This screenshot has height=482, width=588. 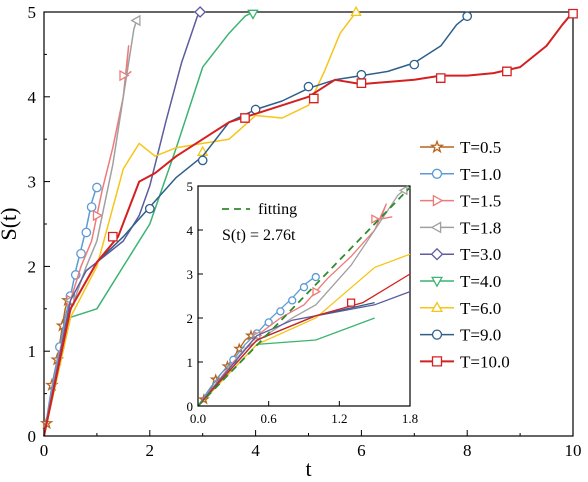 I want to click on inset-x-tick-label-2: 1.2, so click(x=339, y=418).